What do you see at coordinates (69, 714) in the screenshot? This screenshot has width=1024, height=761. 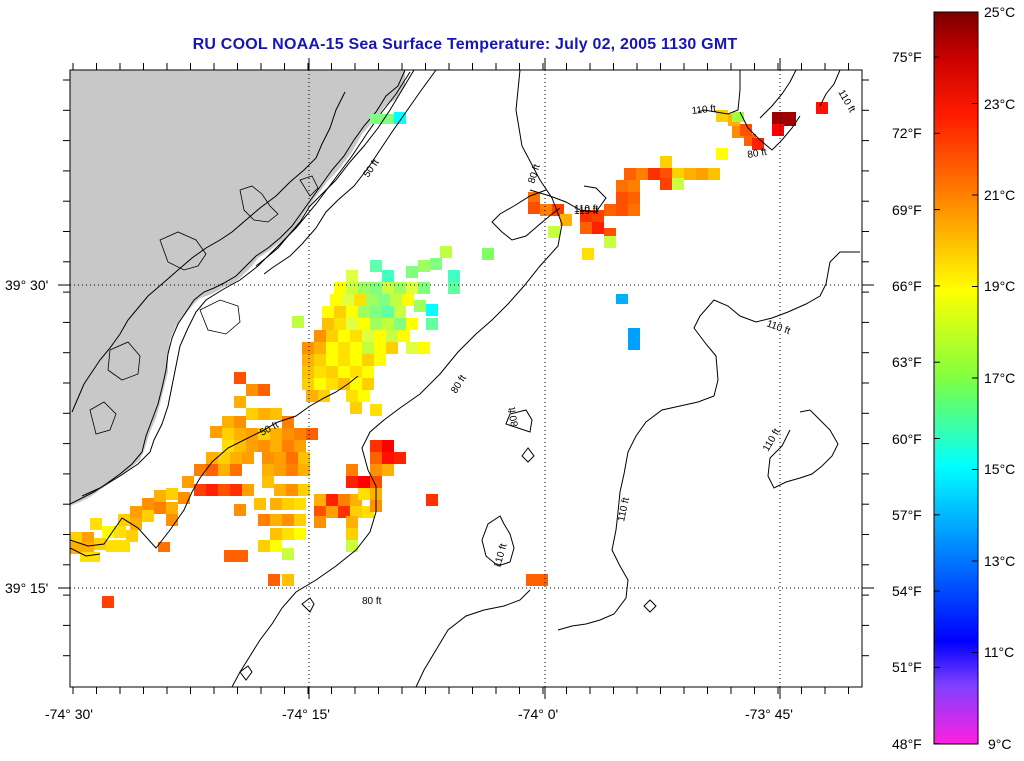 I see `lon-tick-label: -74° 30'` at bounding box center [69, 714].